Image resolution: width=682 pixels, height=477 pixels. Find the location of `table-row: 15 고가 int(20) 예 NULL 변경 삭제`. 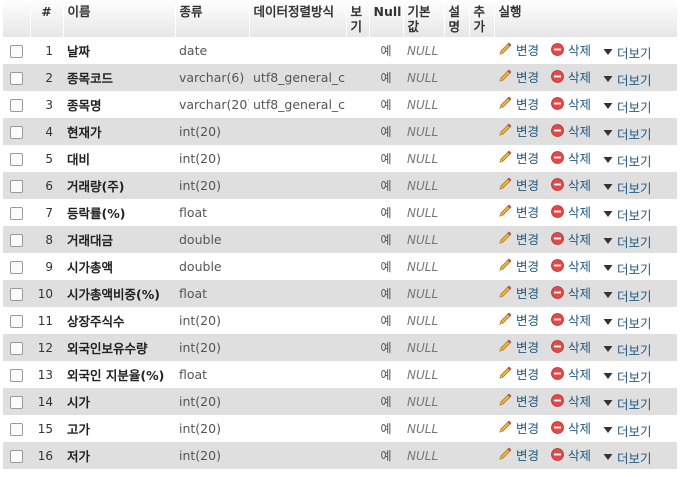

table-row: 15 고가 int(20) 예 NULL 변경 삭제 is located at coordinates (340, 428).